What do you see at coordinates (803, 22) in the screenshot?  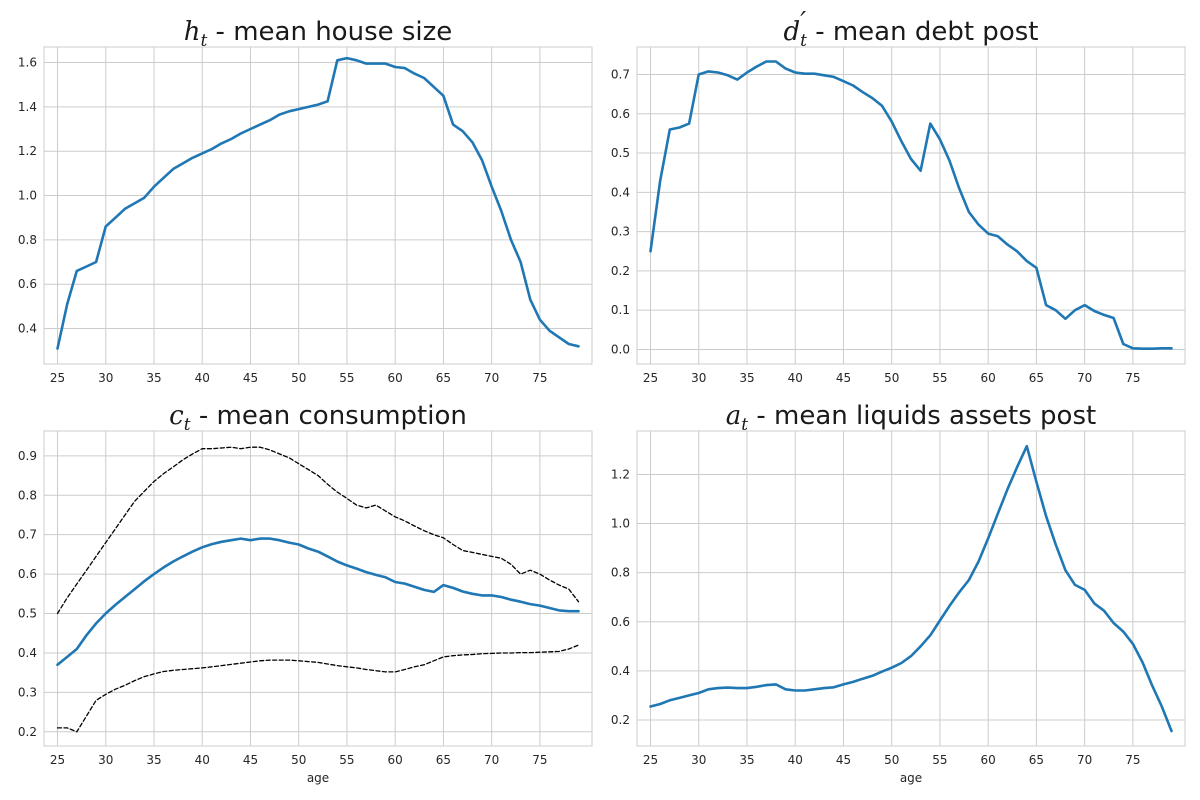 I see `title-prime: ′` at bounding box center [803, 22].